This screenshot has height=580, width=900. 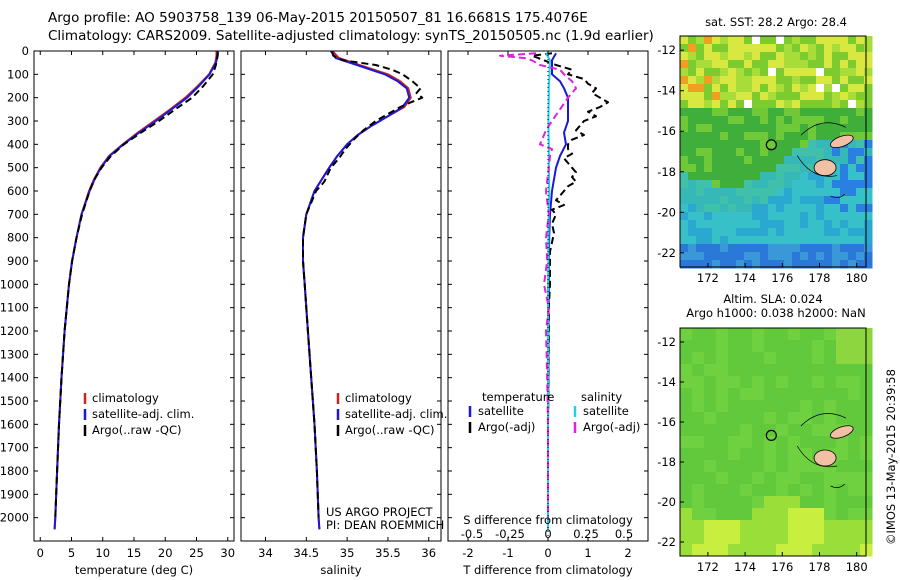 I want to click on x-tick-label: 36, so click(x=428, y=553).